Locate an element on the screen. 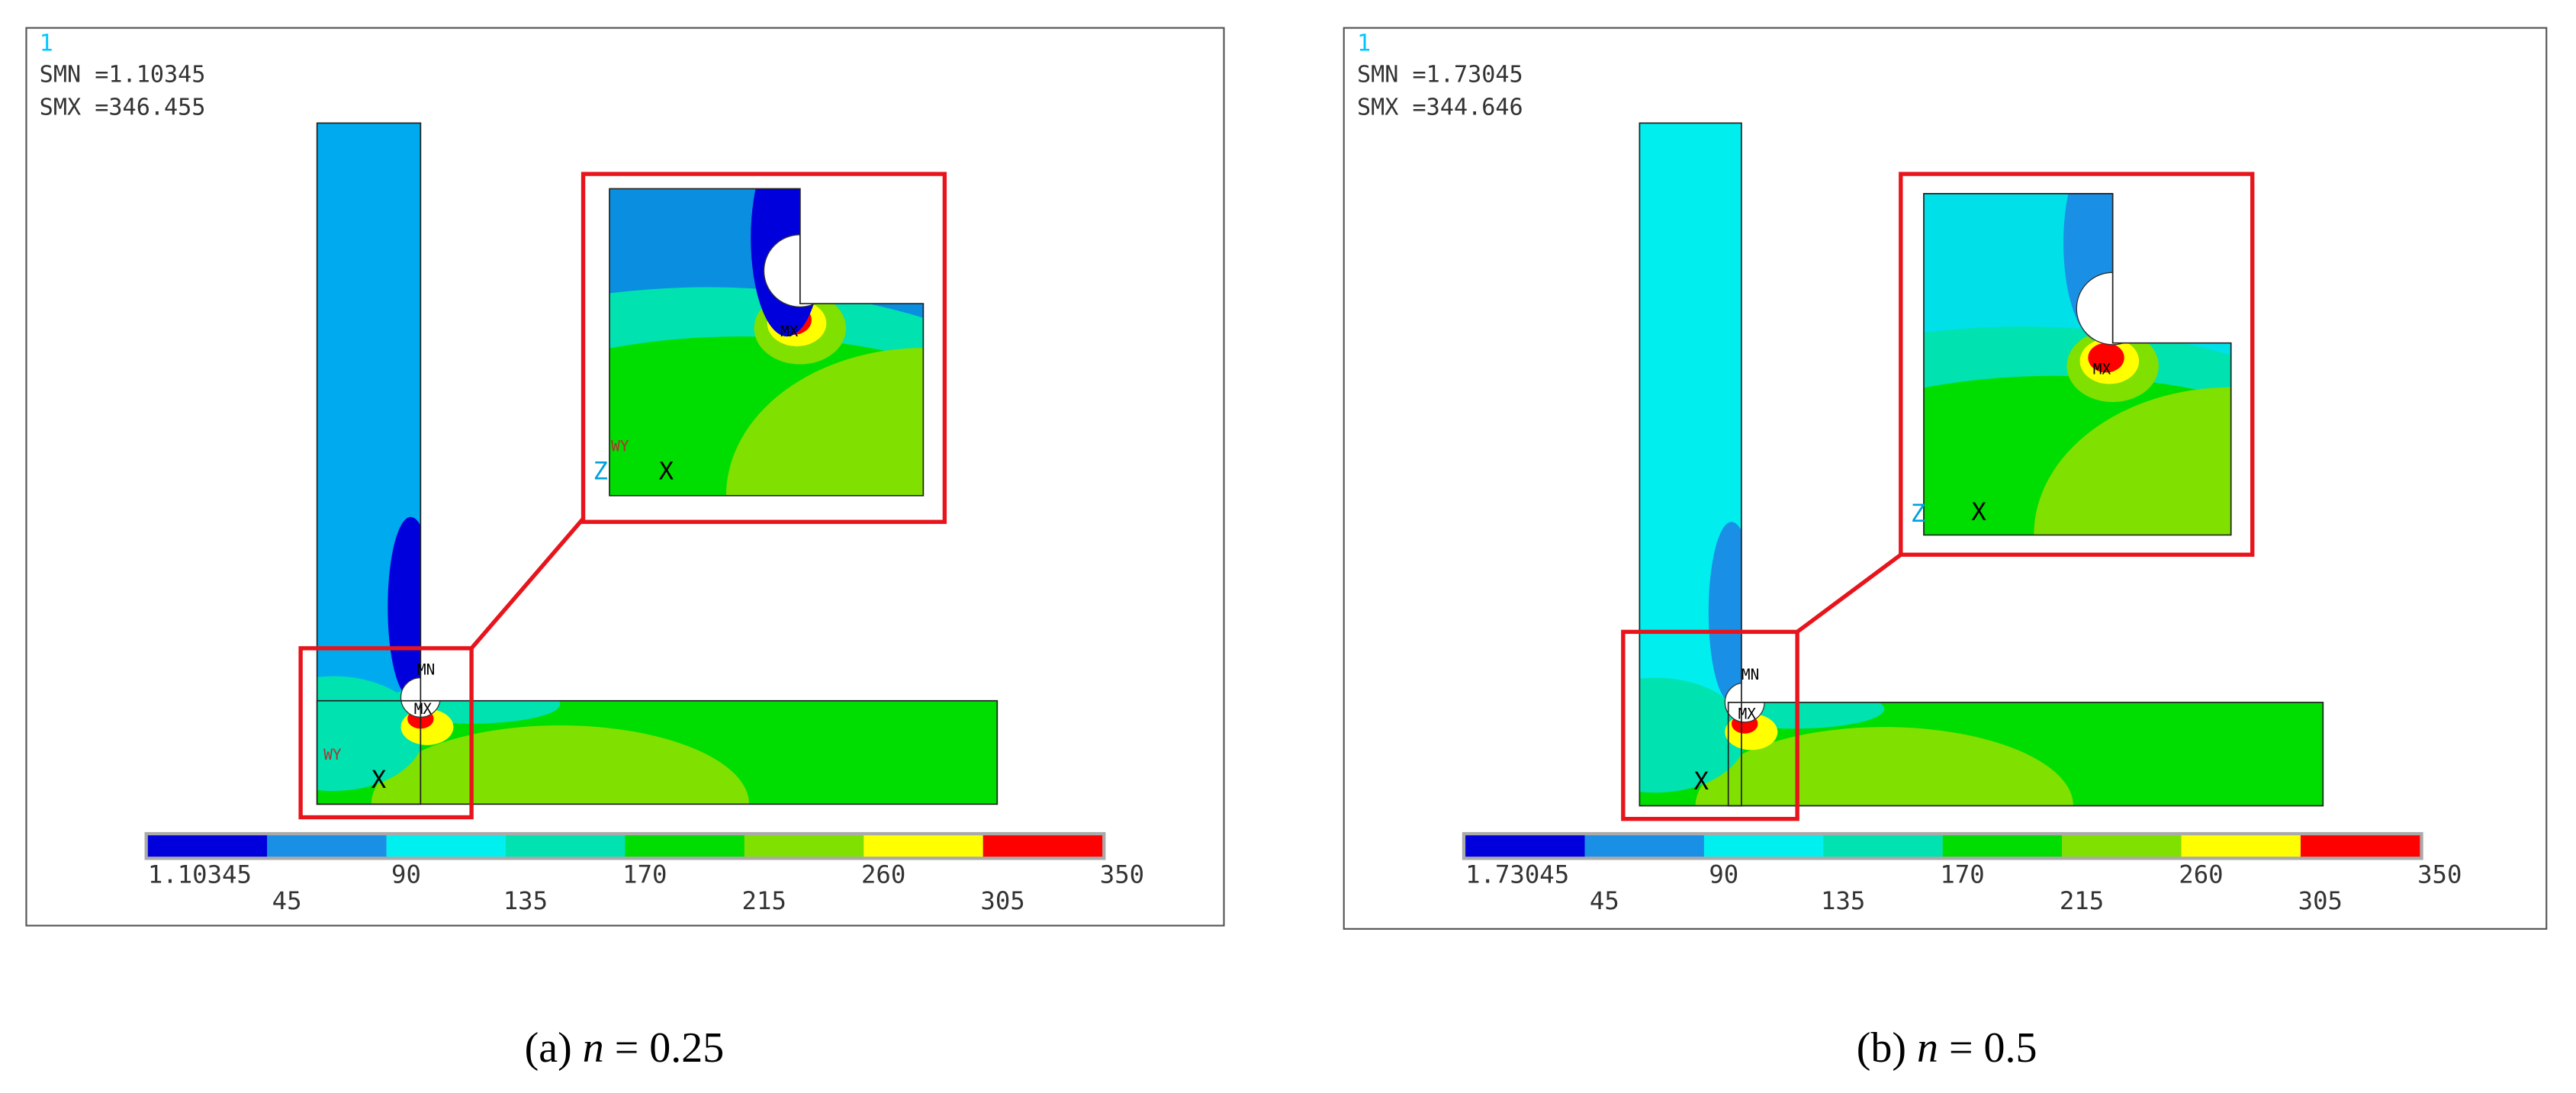  caption: (a) n = 0.25 is located at coordinates (625, 1048).